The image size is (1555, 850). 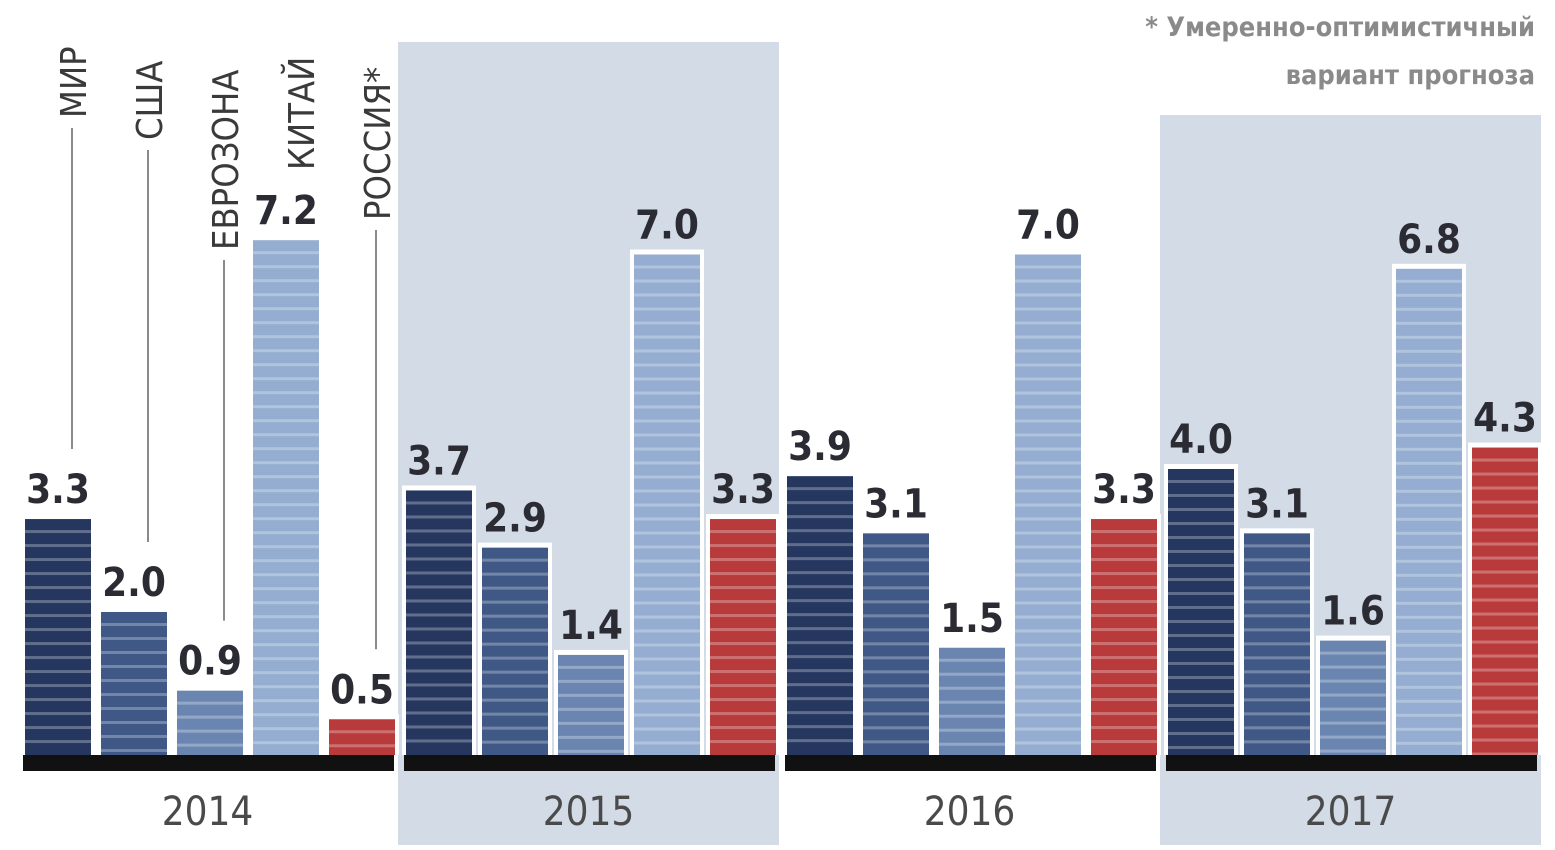 I want to click on year-label-2016: 2016, so click(x=970, y=812).